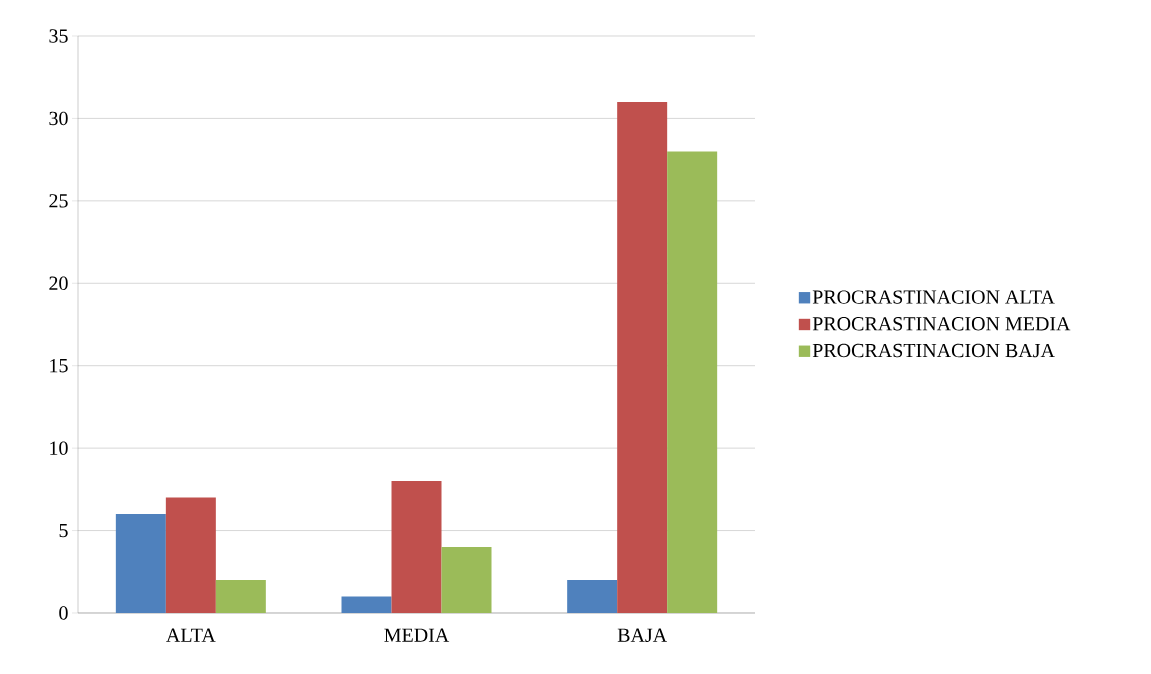  Describe the element at coordinates (59, 448) in the screenshot. I see `y-tick-label: 10` at that location.